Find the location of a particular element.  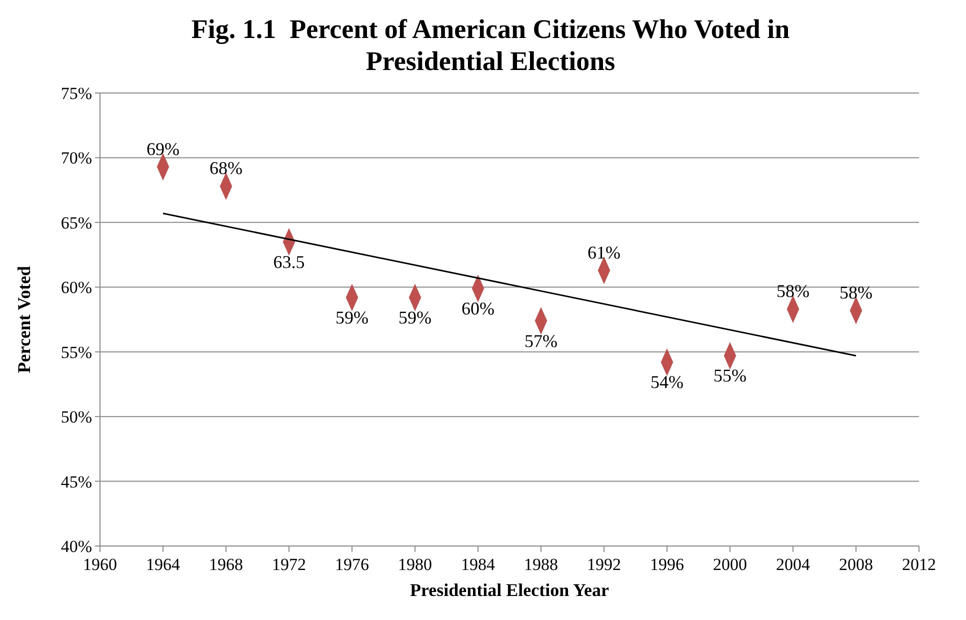

x-tick-label: 2004 is located at coordinates (793, 564).